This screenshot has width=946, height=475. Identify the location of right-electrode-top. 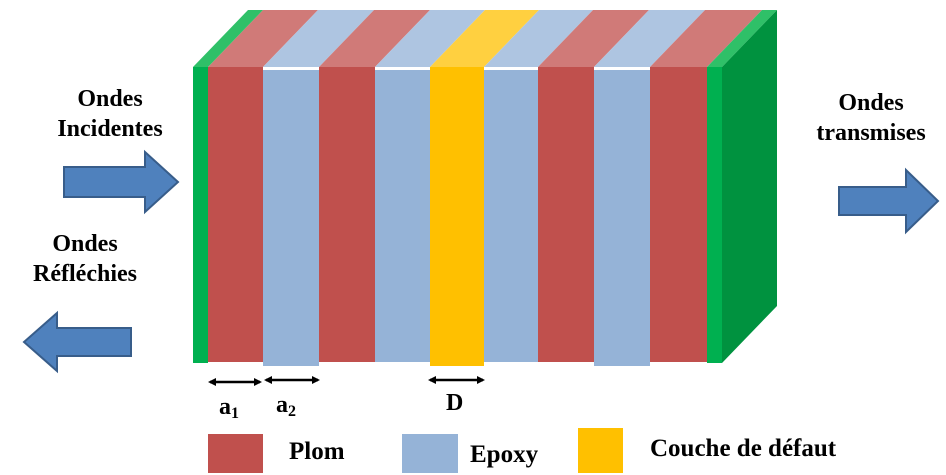
(742, 38).